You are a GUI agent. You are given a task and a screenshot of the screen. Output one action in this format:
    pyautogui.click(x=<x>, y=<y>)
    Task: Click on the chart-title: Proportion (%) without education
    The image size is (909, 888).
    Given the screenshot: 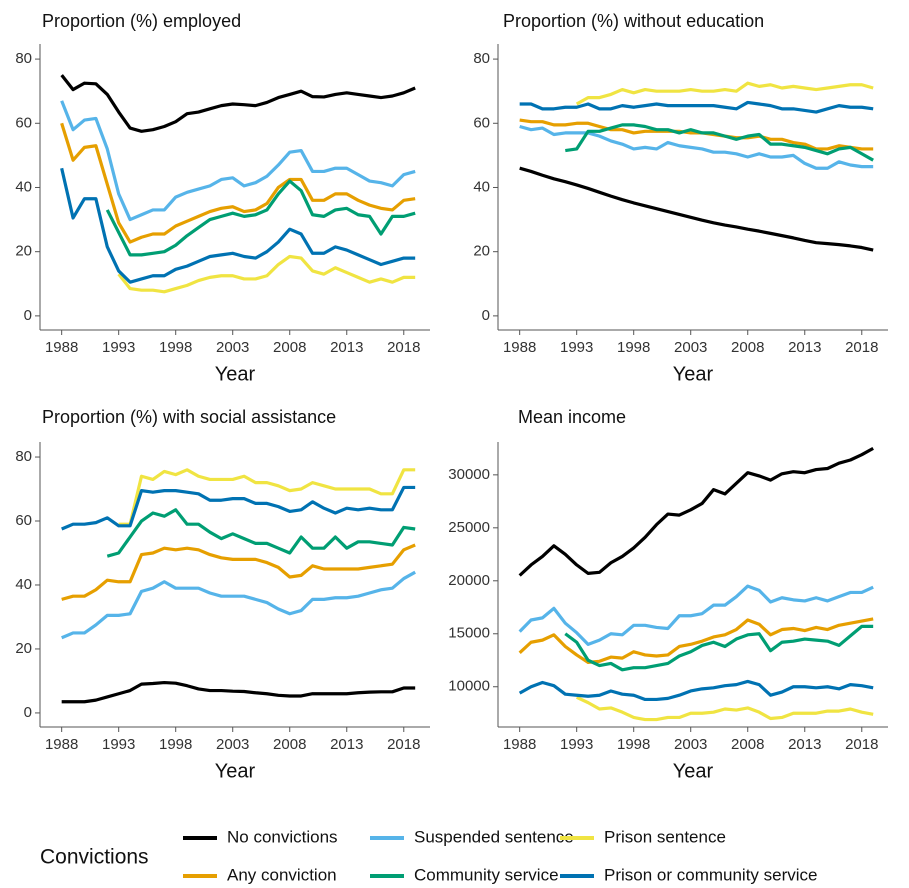 What is the action you would take?
    pyautogui.click(x=633, y=21)
    